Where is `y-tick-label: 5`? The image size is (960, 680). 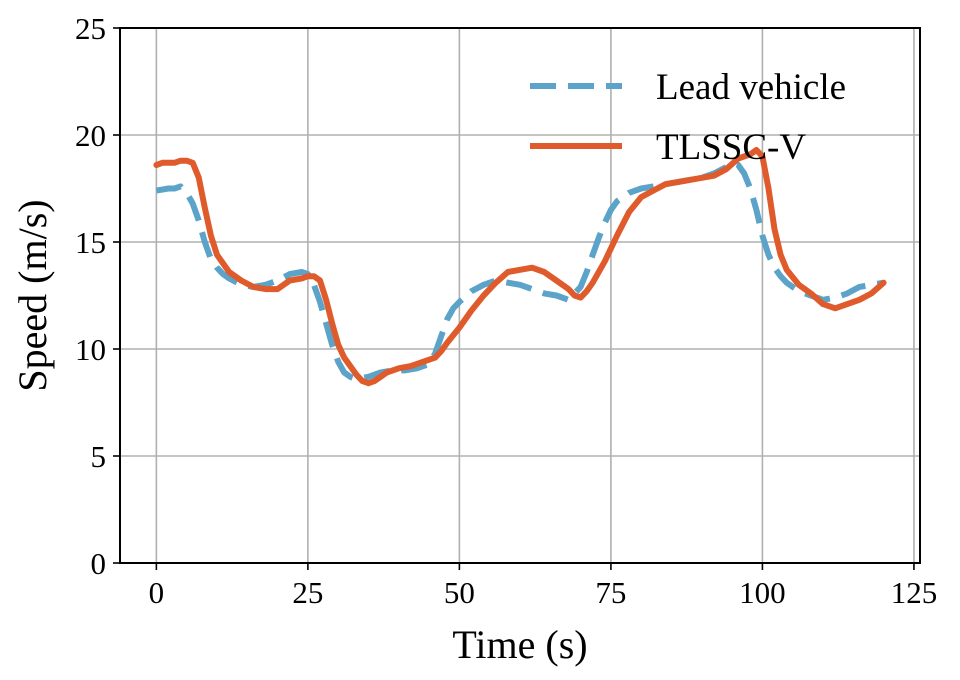 y-tick-label: 5 is located at coordinates (99, 456).